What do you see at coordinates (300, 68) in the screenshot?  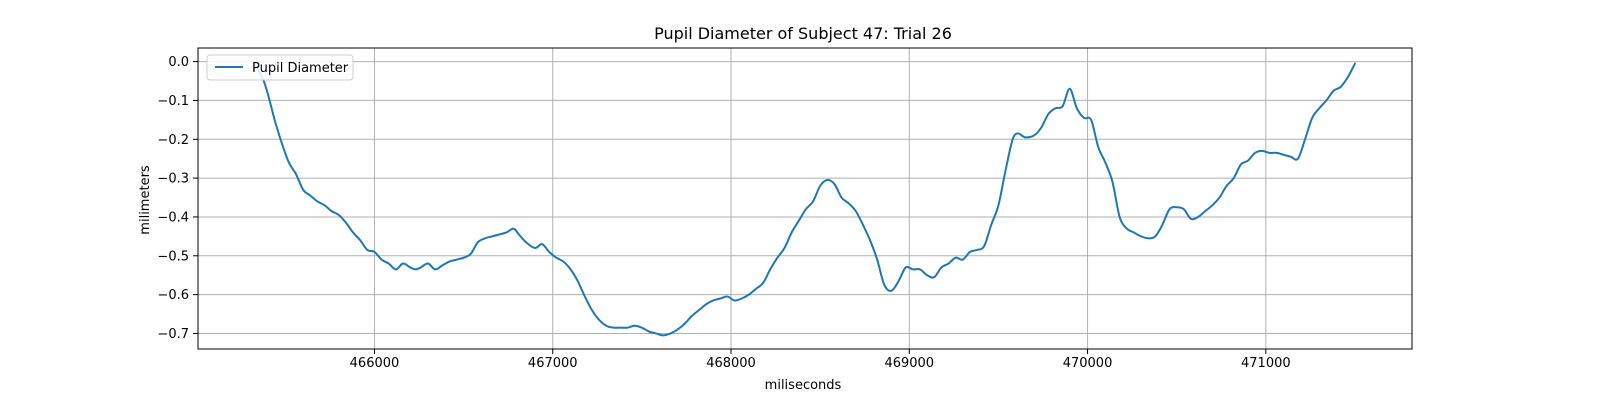 I see `legend-label-pupil-diameter: Pupil Diameter` at bounding box center [300, 68].